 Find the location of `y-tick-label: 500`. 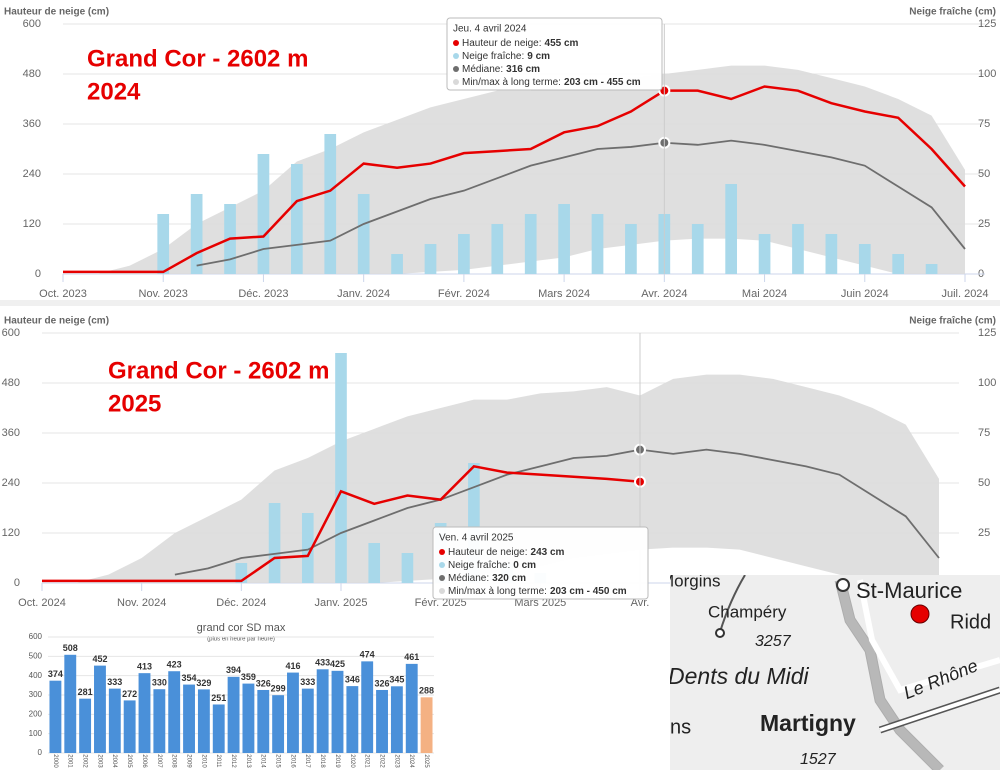

y-tick-label: 500 is located at coordinates (36, 655).